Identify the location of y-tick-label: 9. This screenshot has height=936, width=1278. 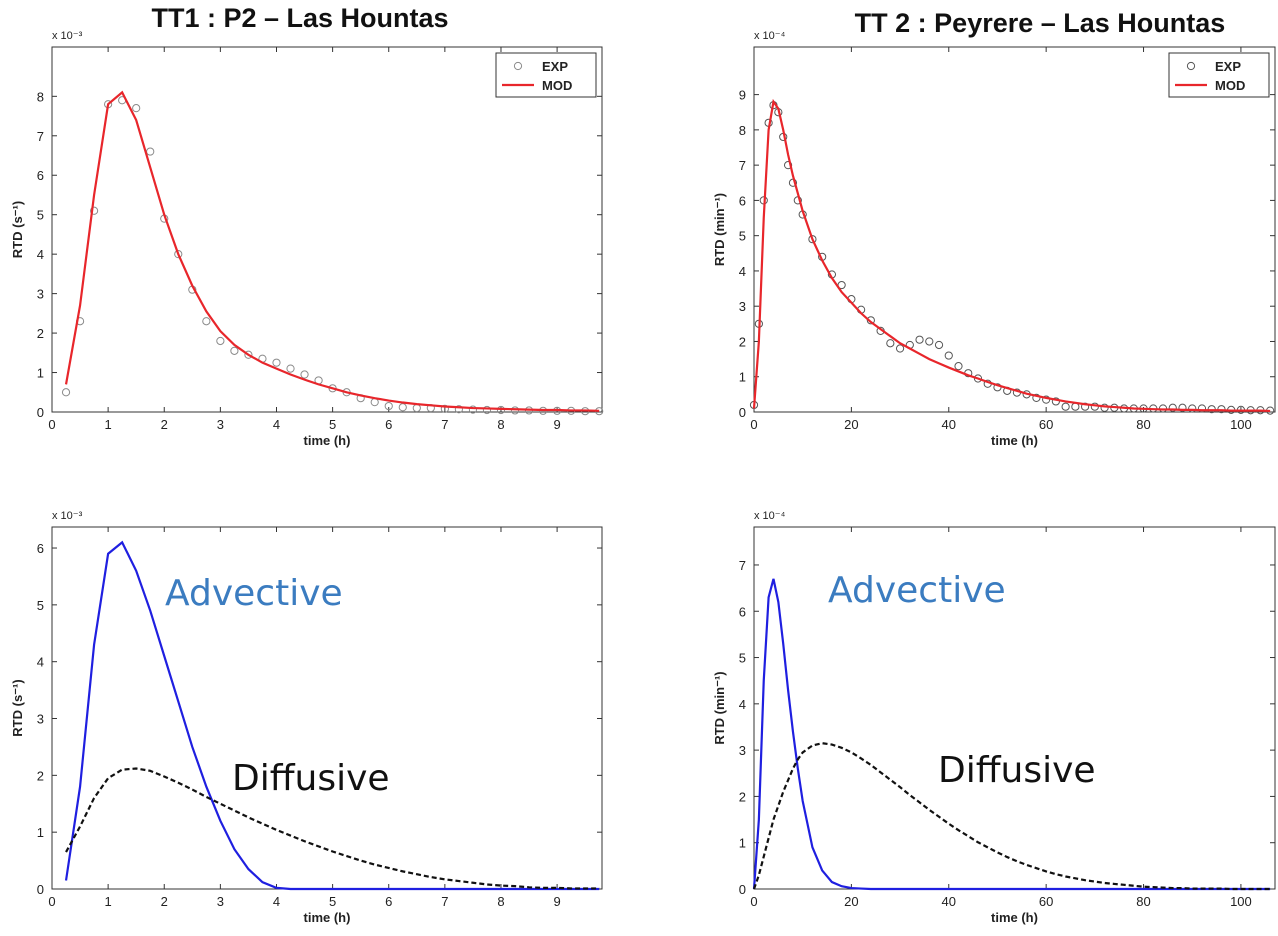
(742, 95).